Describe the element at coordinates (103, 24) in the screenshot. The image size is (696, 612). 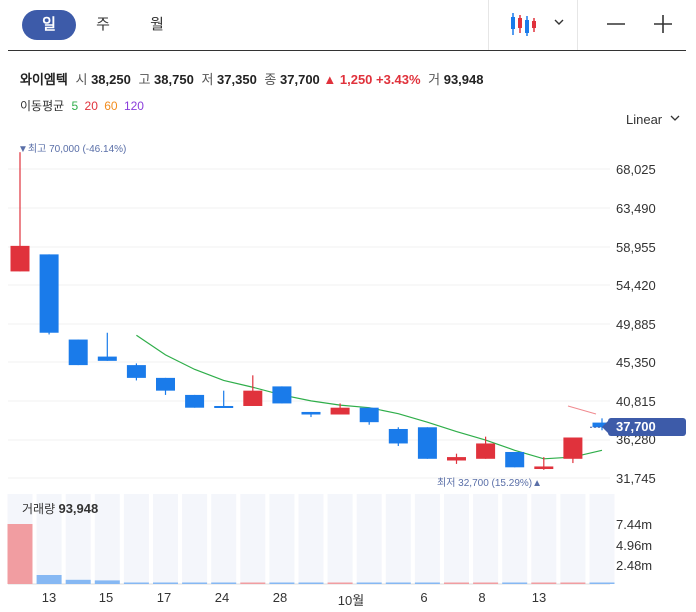
I see `tab-week: 주` at that location.